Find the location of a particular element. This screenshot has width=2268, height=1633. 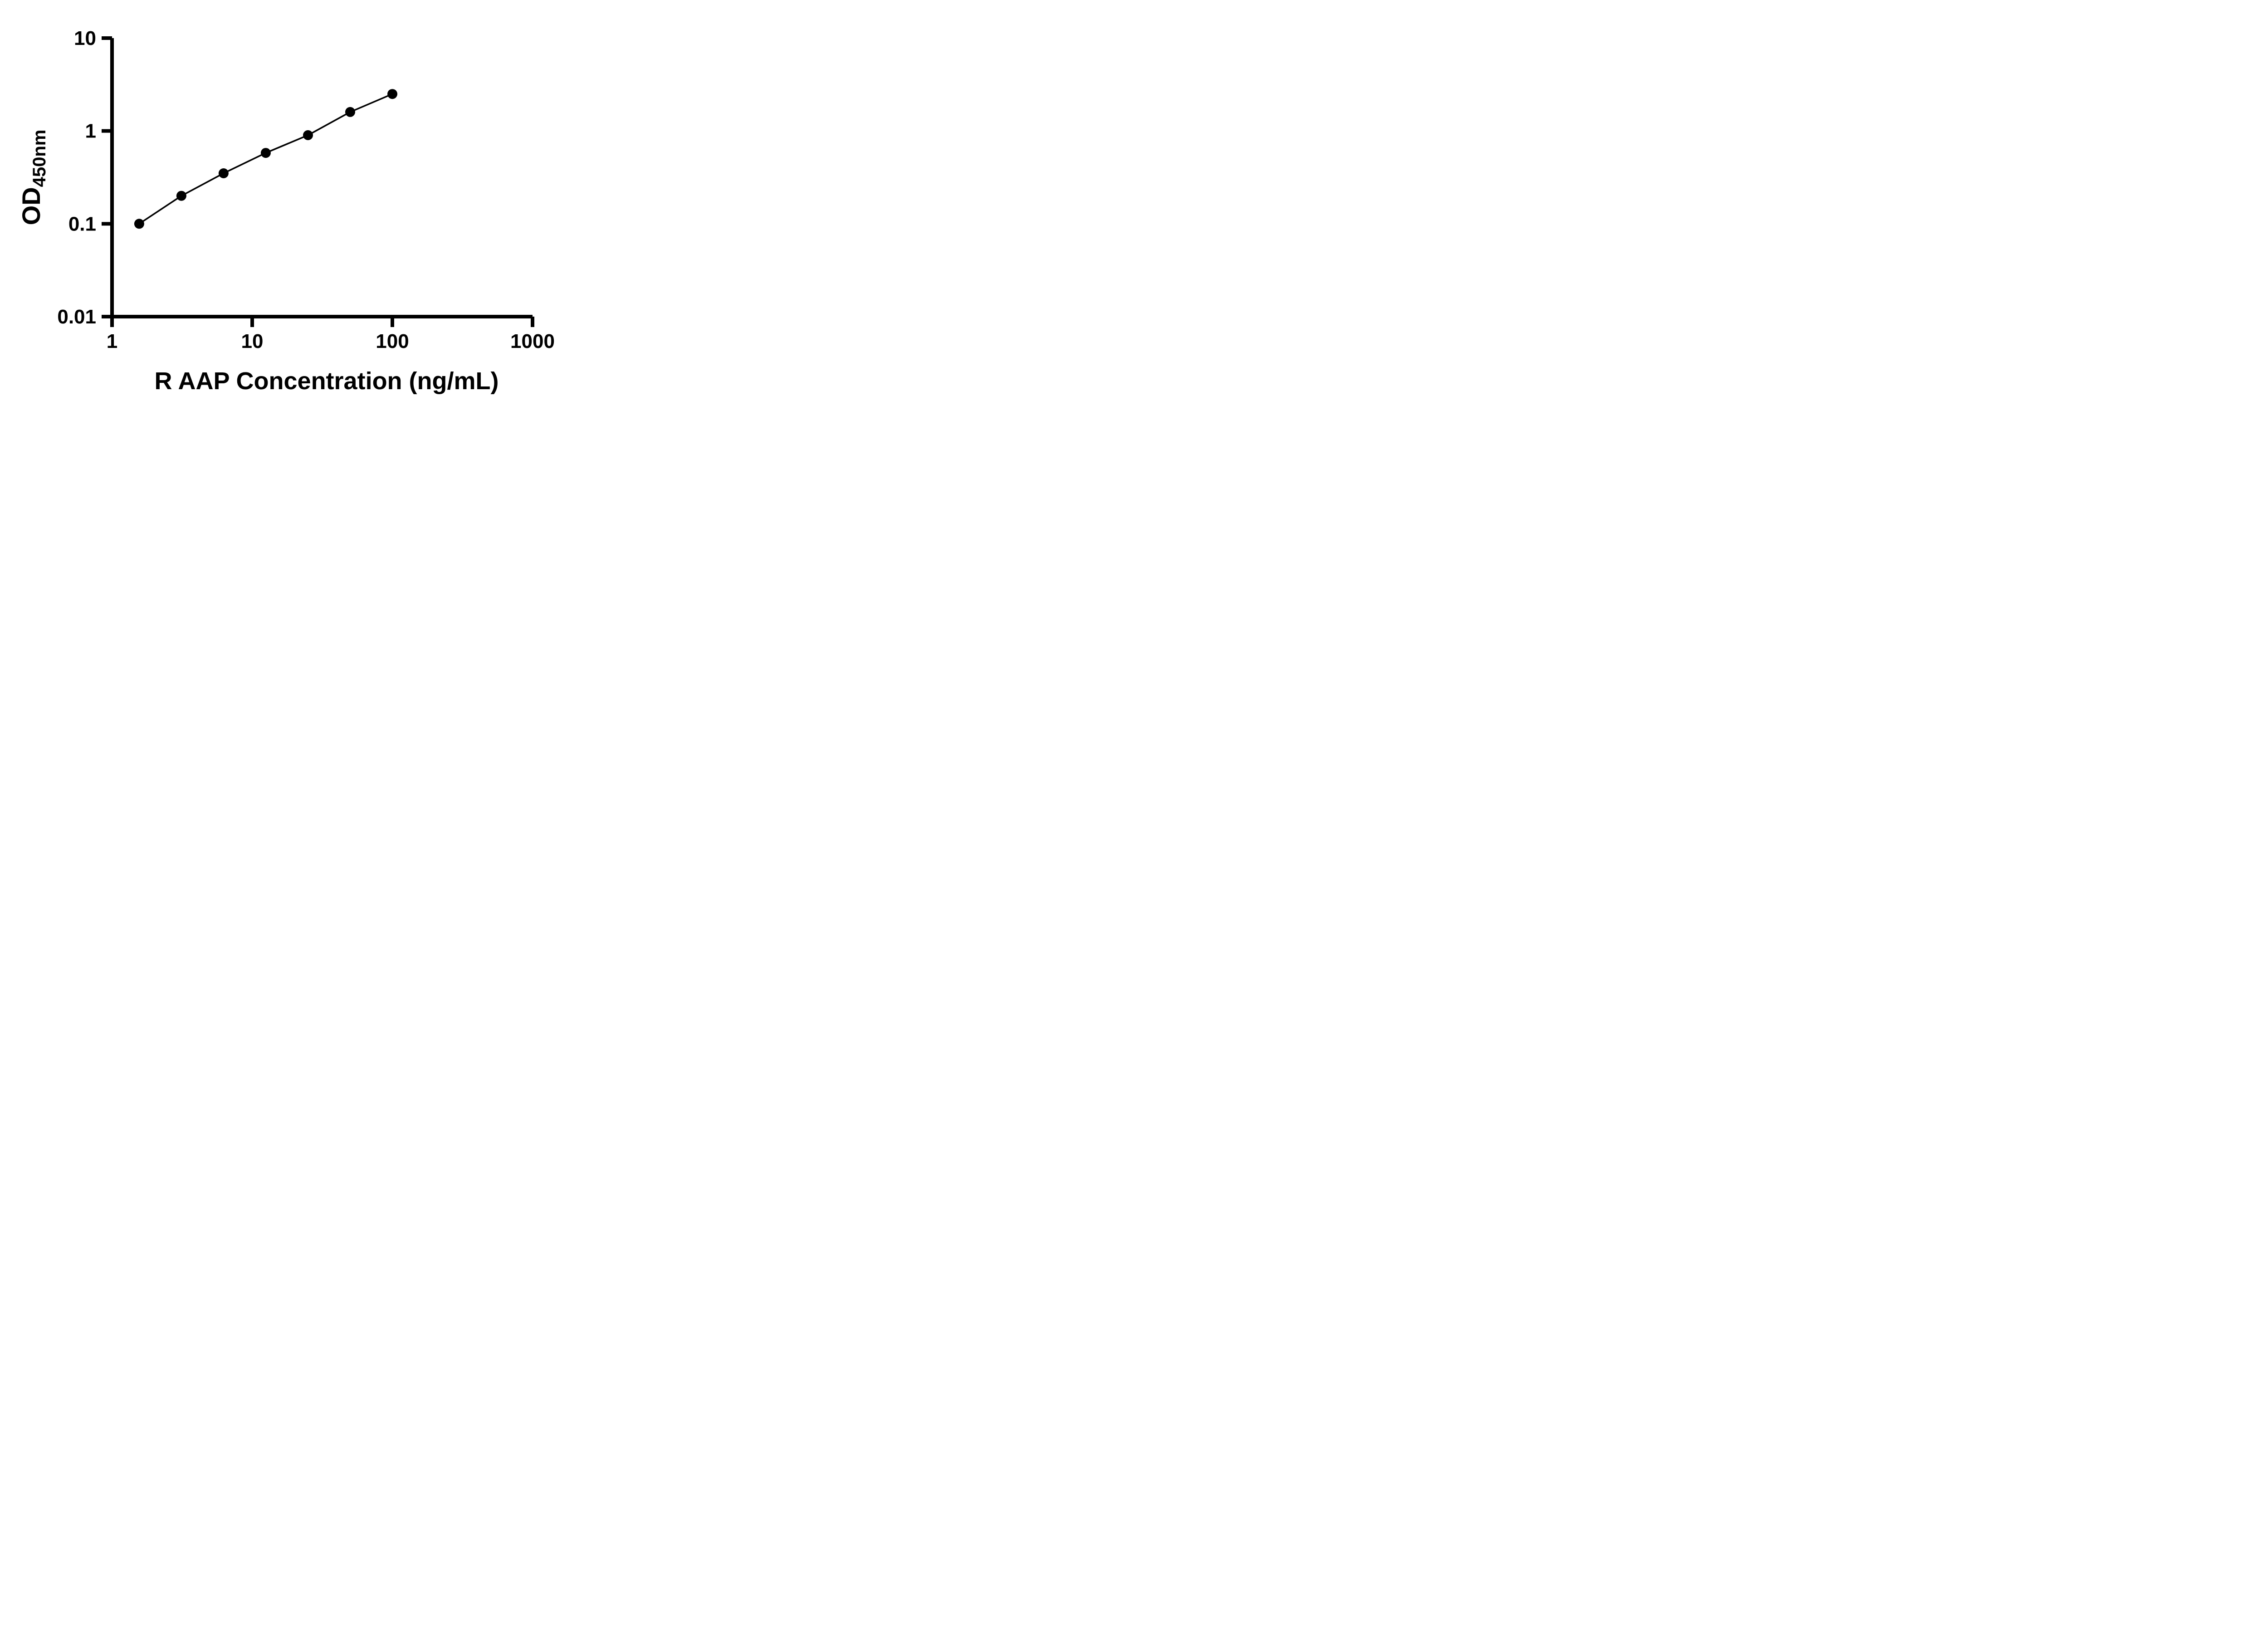

y-axis-title: OD450nm is located at coordinates (33, 177).